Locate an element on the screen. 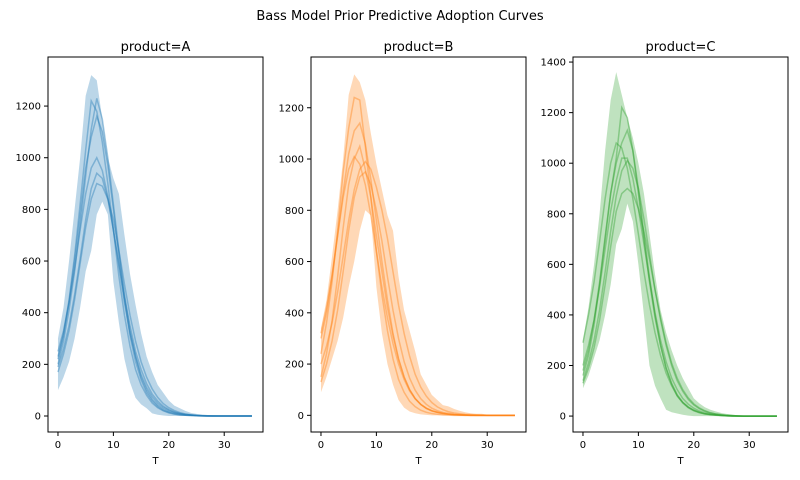 The image size is (800, 480). subplot-title: product=A is located at coordinates (156, 47).